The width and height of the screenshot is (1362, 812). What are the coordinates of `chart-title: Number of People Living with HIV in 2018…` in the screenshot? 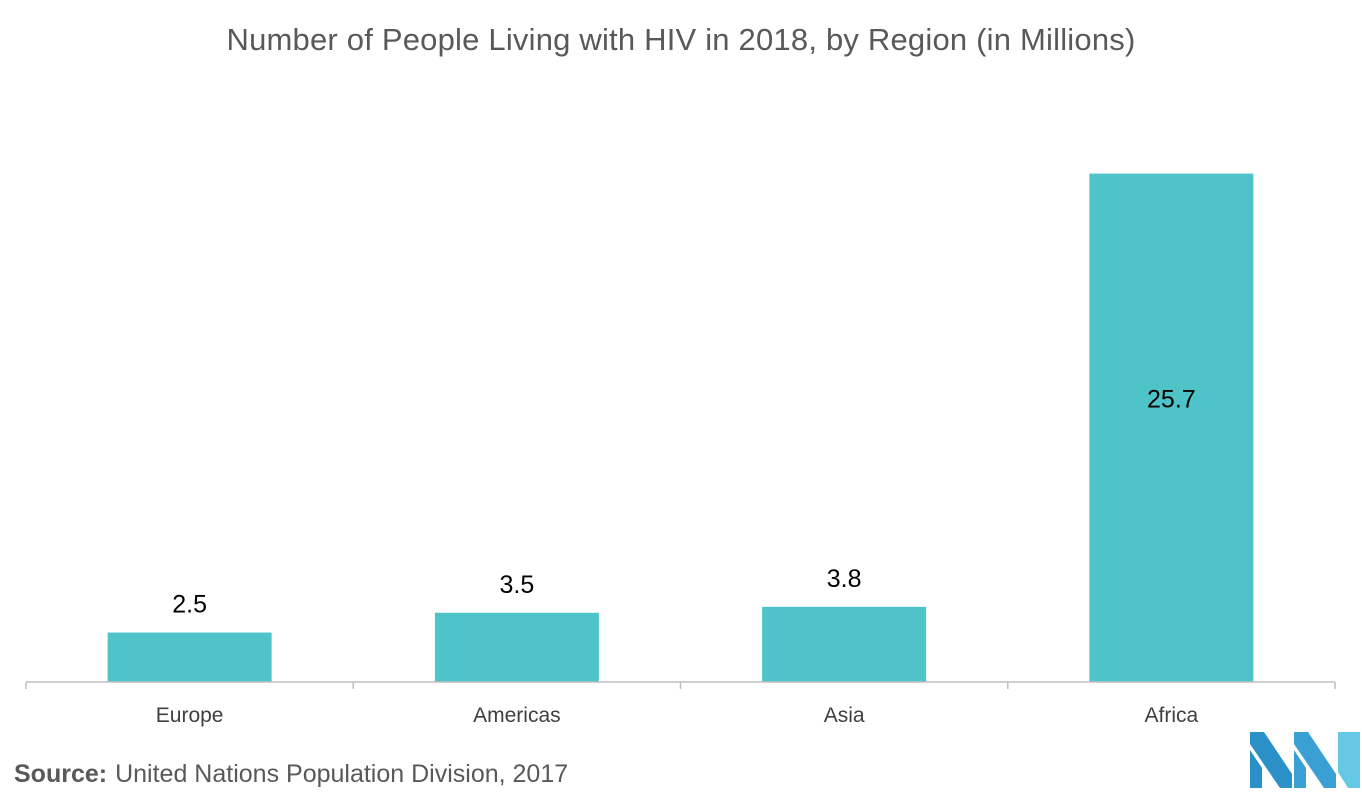 It's located at (681, 39).